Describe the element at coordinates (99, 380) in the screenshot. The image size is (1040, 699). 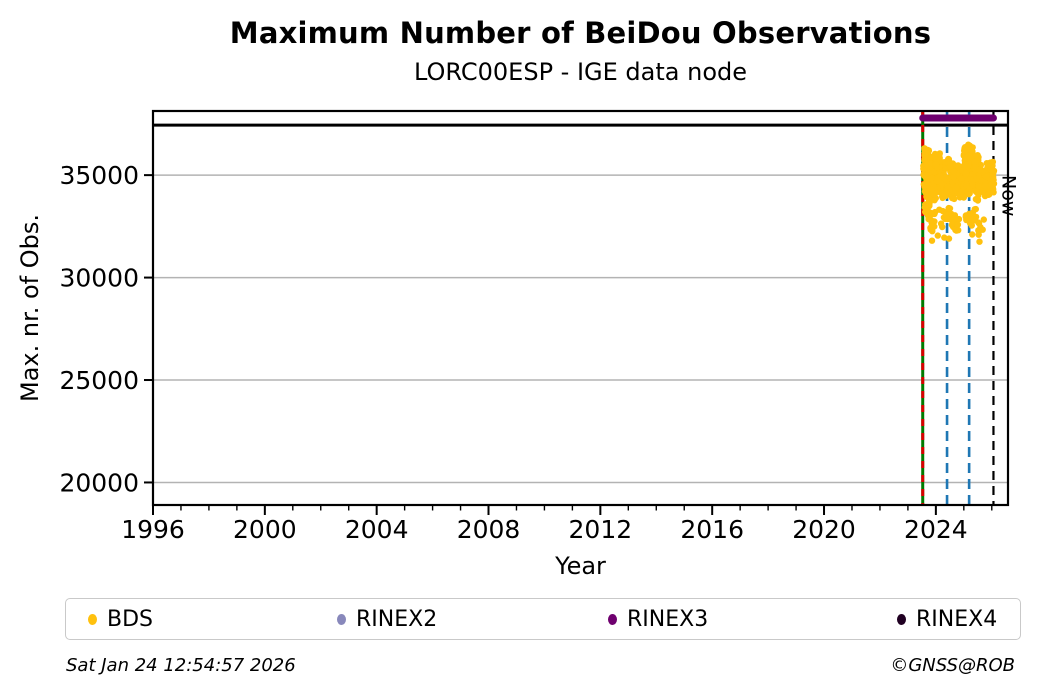
I see `y-tick-label: 25000` at that location.